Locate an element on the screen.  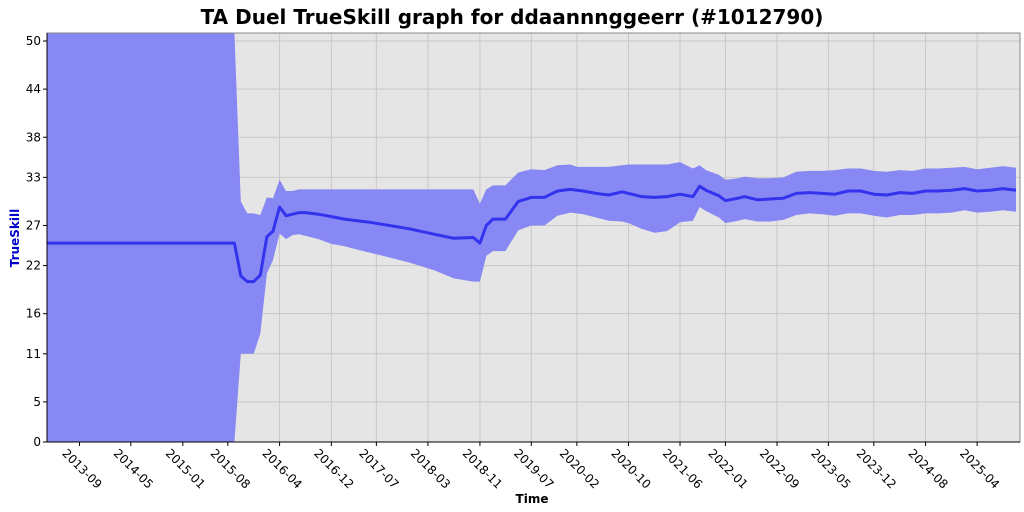
x-tick-label: 2020-02 is located at coordinates (579, 468).